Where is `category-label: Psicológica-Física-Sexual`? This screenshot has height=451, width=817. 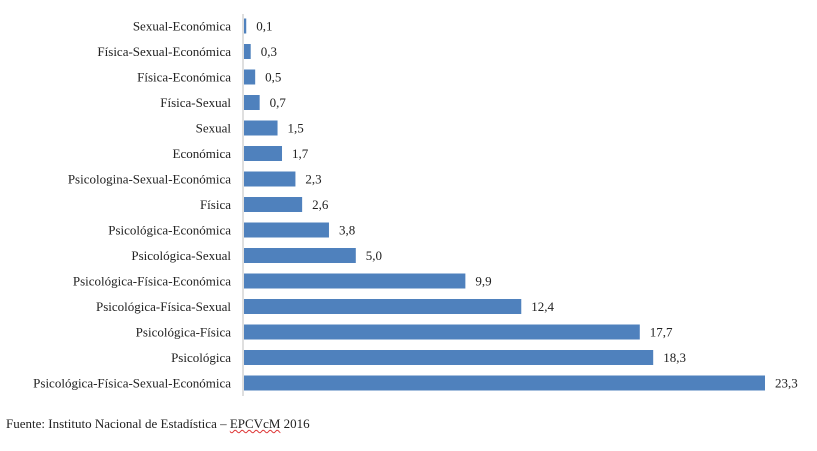
category-label: Psicológica-Física-Sexual is located at coordinates (163, 306).